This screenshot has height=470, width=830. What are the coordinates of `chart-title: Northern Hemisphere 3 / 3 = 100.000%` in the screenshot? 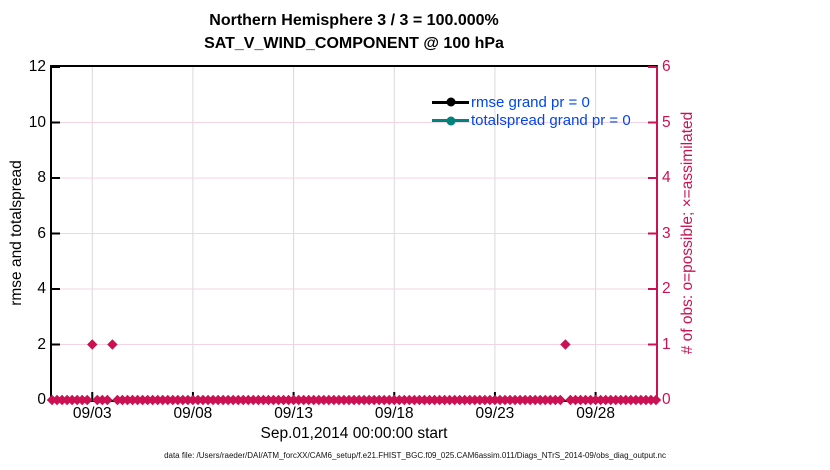 It's located at (354, 20).